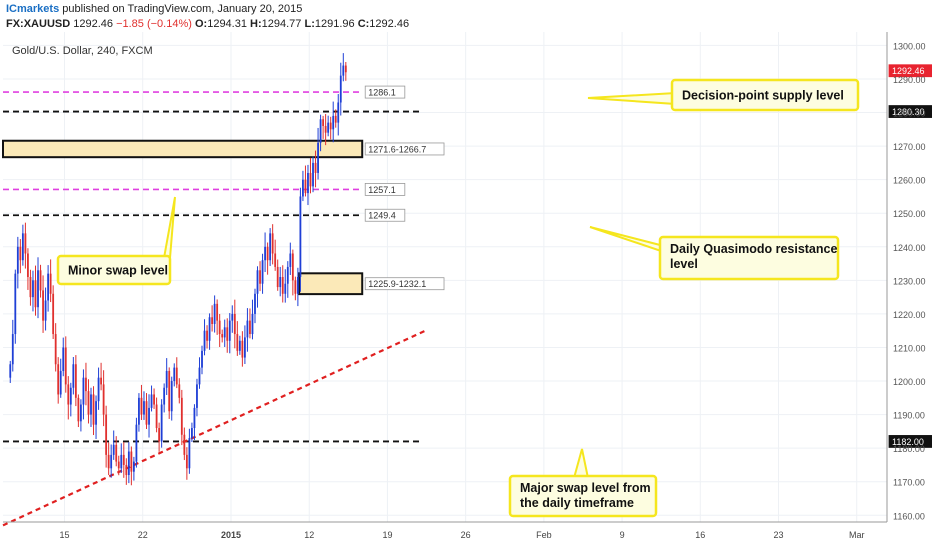 Image resolution: width=932 pixels, height=550 pixels. I want to click on last-price-tag: 1292.46, so click(908, 71).